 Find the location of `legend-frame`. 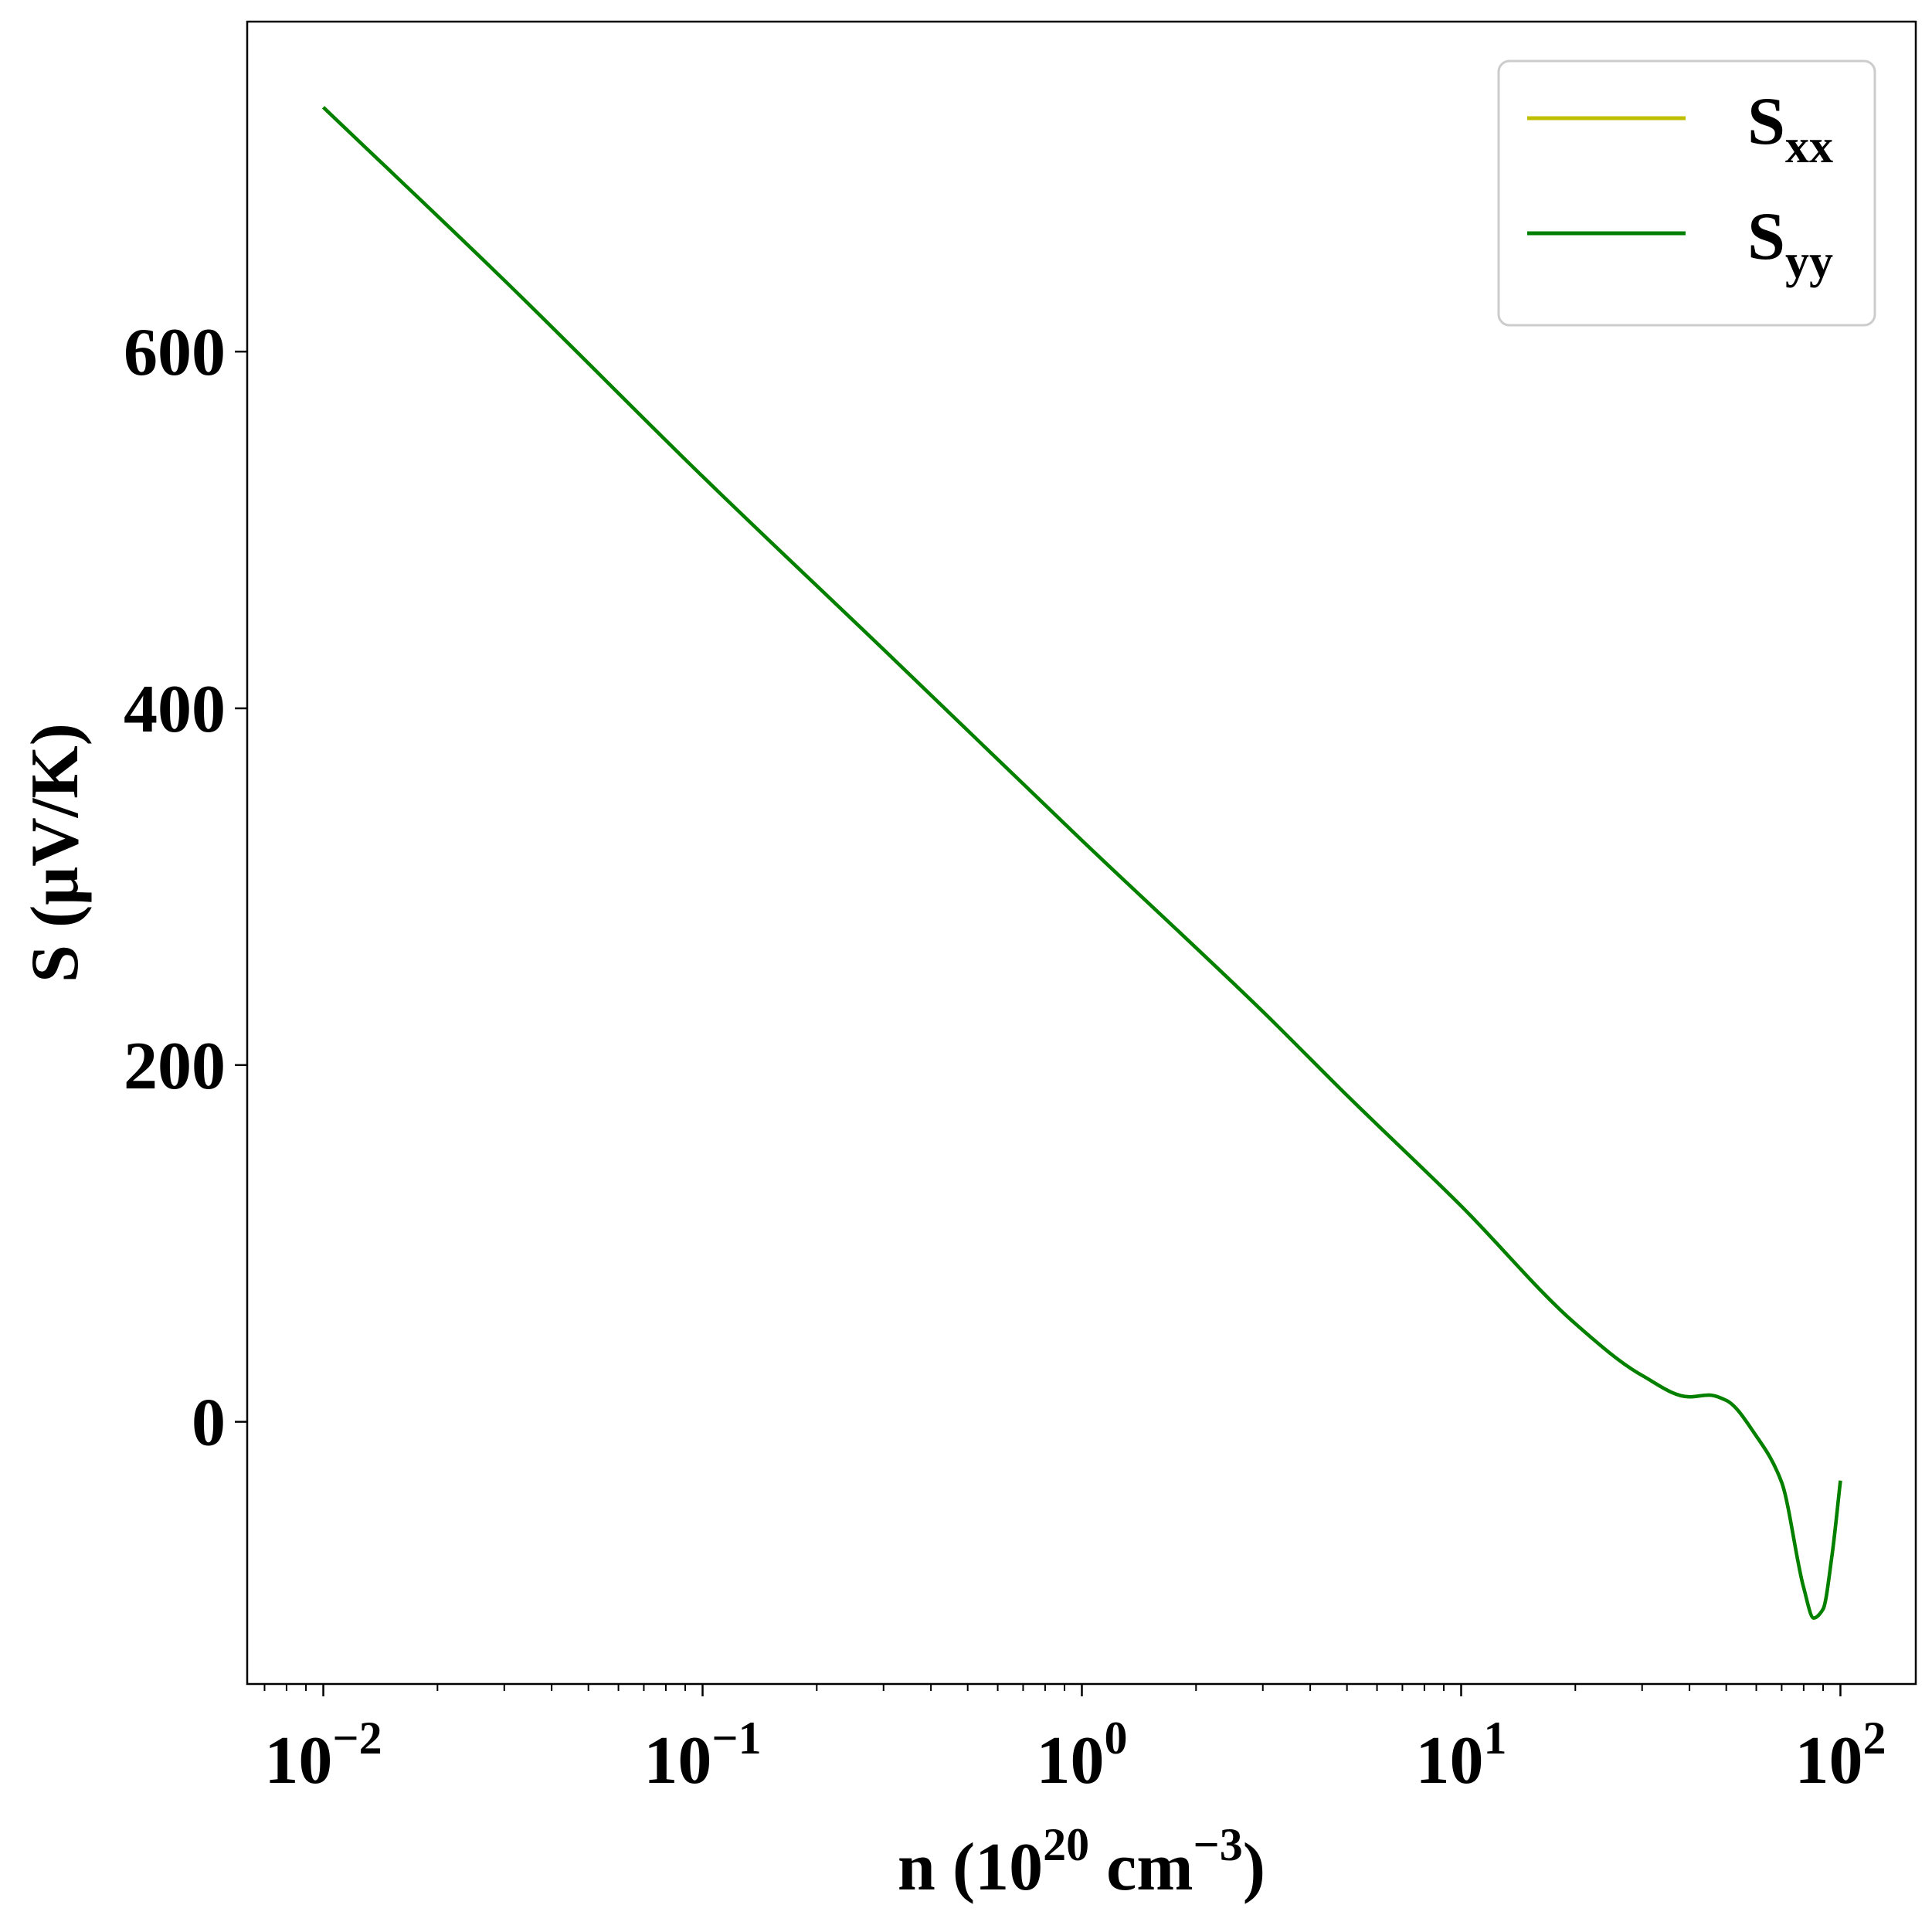

legend-frame is located at coordinates (1686, 193).